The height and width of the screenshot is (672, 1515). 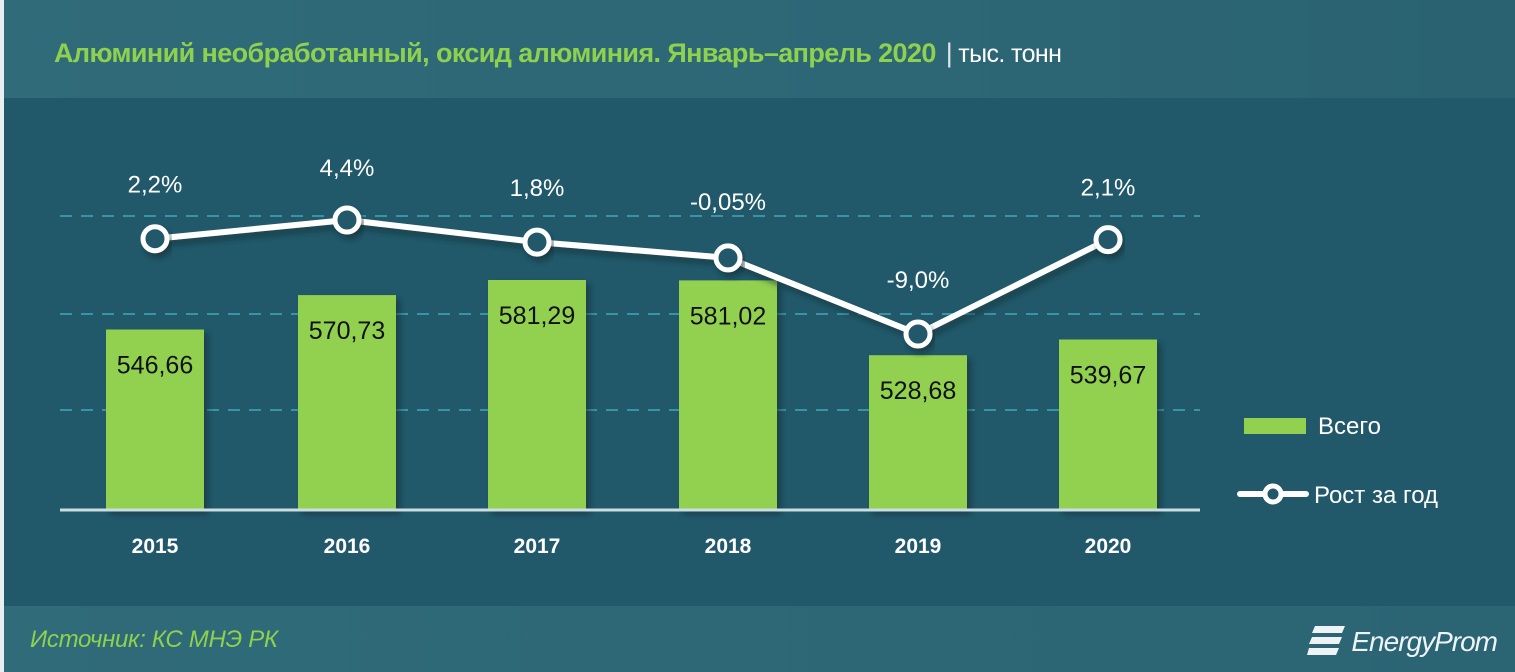 I want to click on growth-value-label: 2,1%, so click(x=1108, y=188).